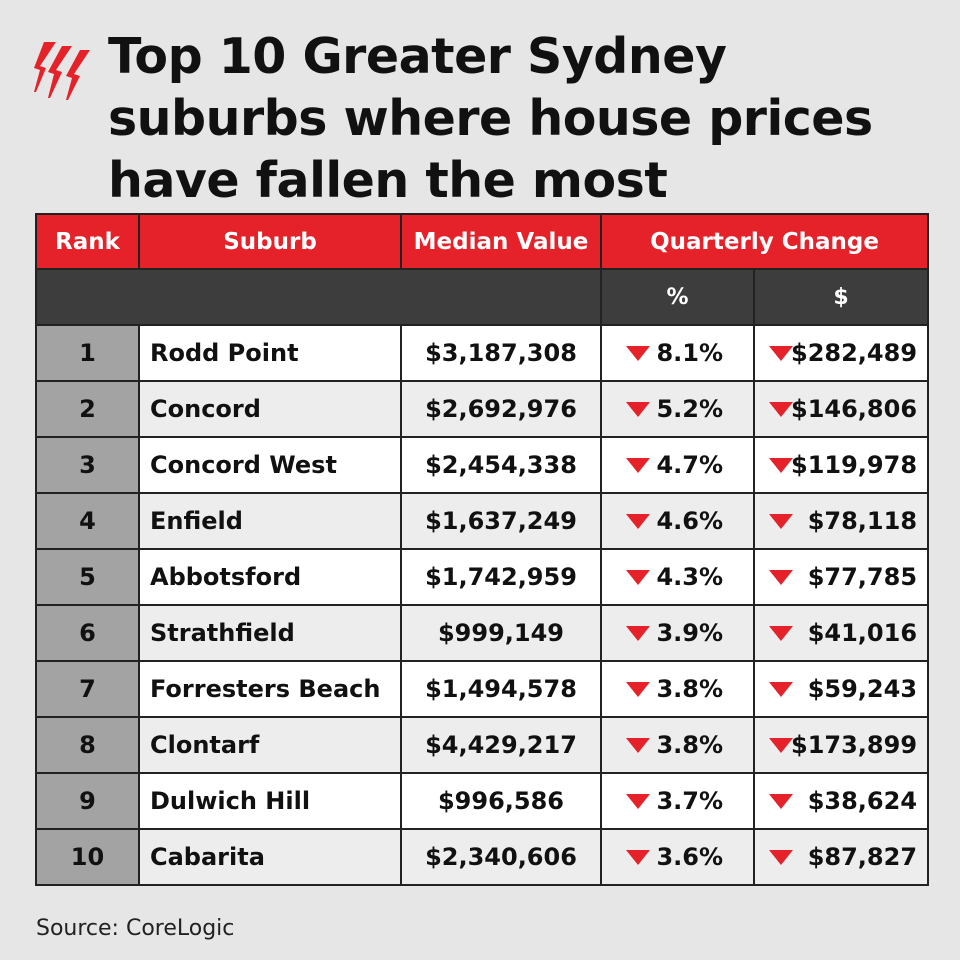  Describe the element at coordinates (501, 241) in the screenshot. I see `column-header-median: Median Value` at that location.